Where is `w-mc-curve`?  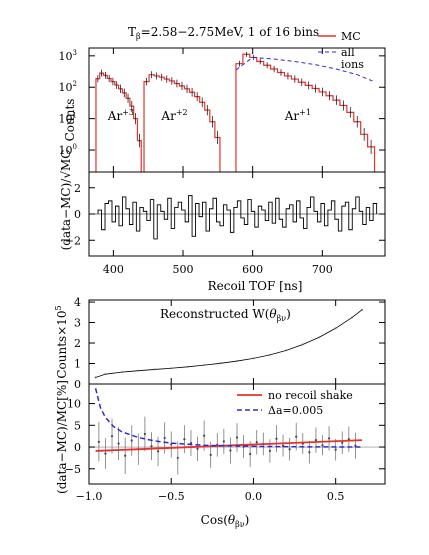
w-mc-curve is located at coordinates (229, 343).